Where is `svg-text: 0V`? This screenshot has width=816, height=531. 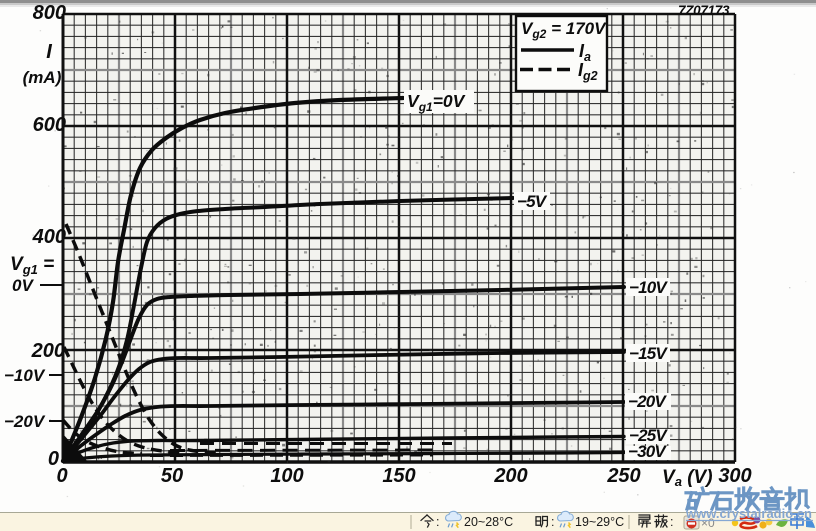
svg-text: 0V is located at coordinates (23, 285).